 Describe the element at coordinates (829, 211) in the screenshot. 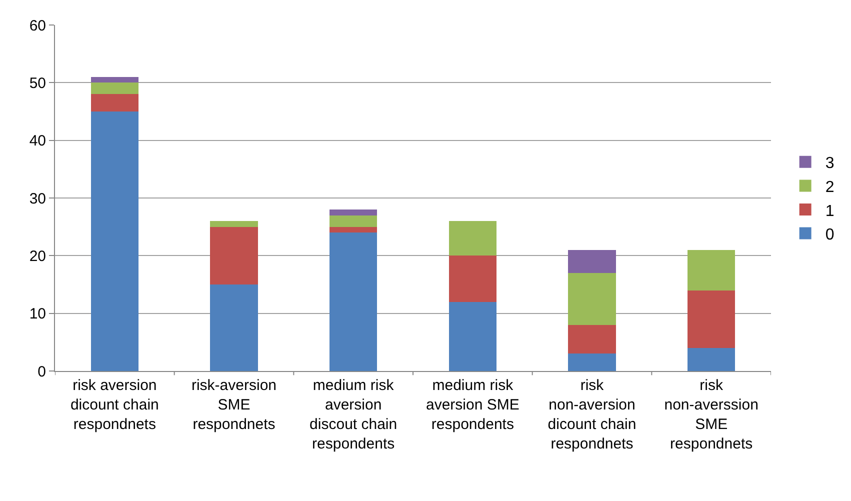

I see `legend-label: 1` at that location.